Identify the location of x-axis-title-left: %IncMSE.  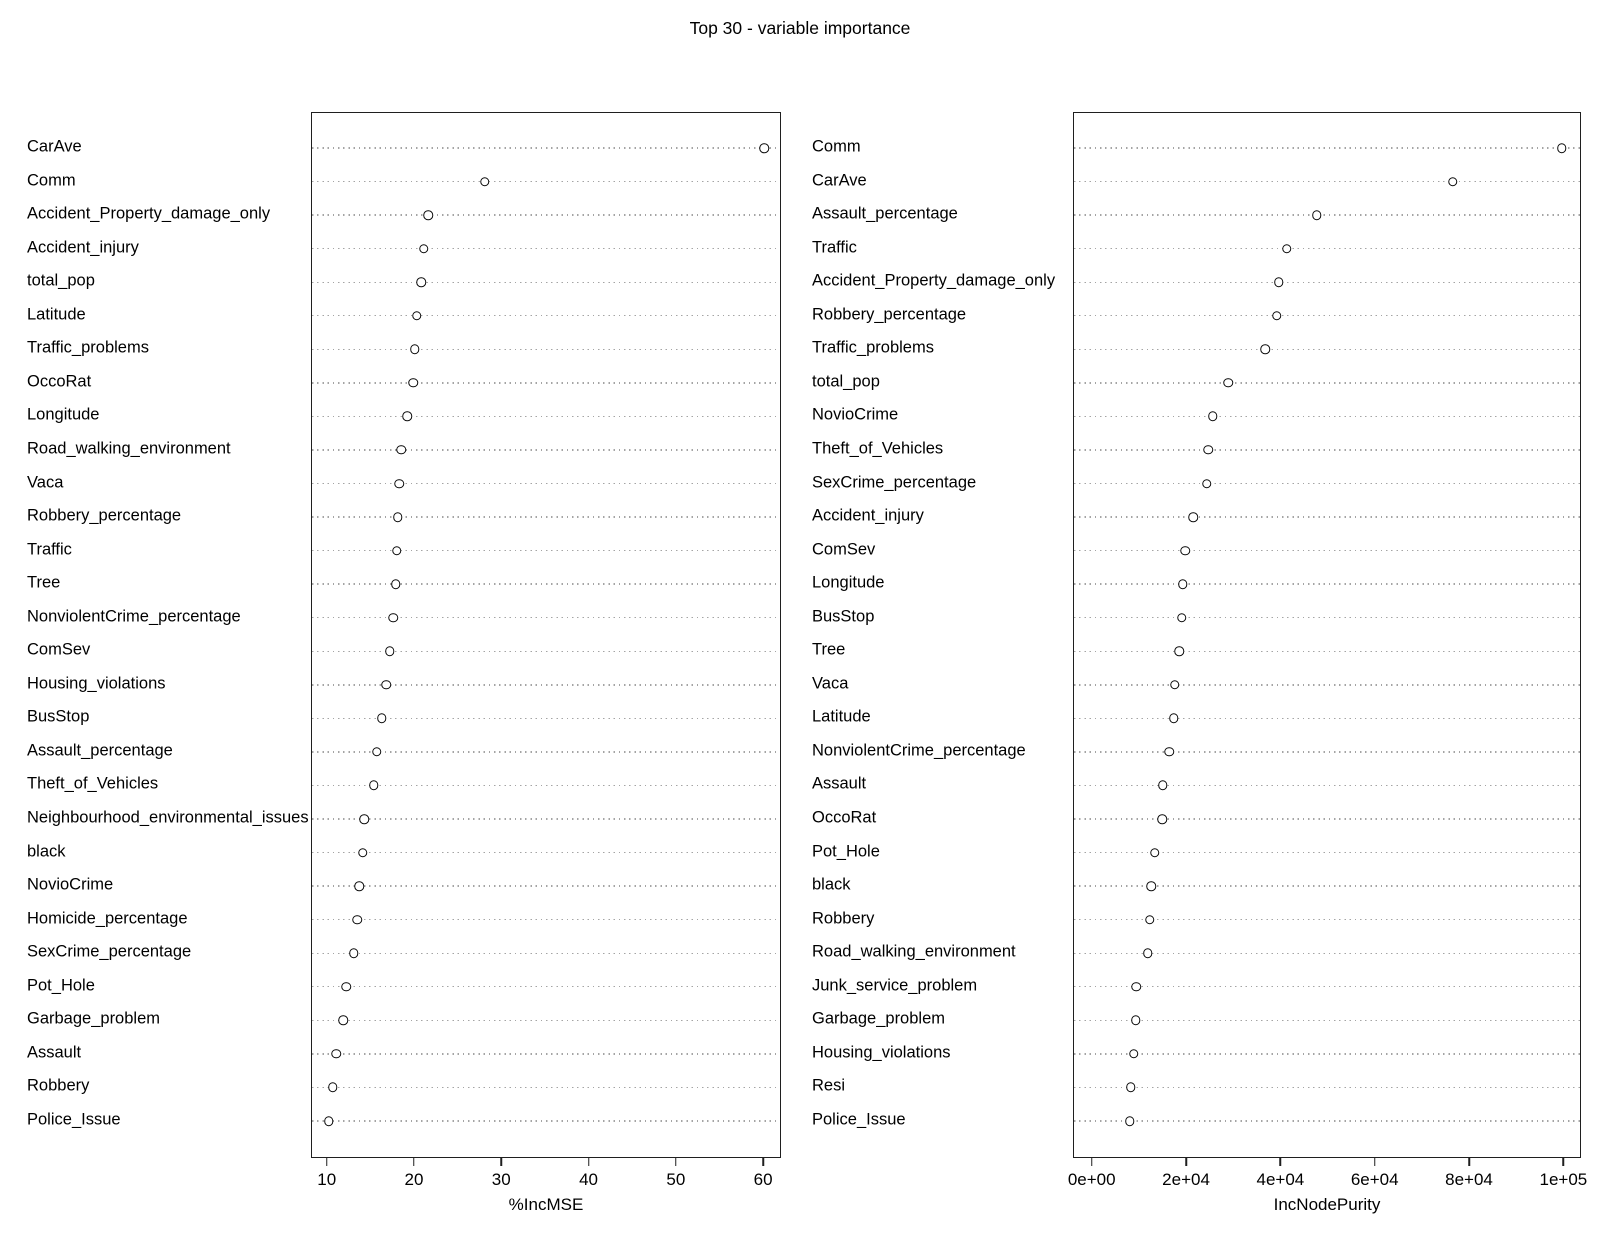
(546, 1204).